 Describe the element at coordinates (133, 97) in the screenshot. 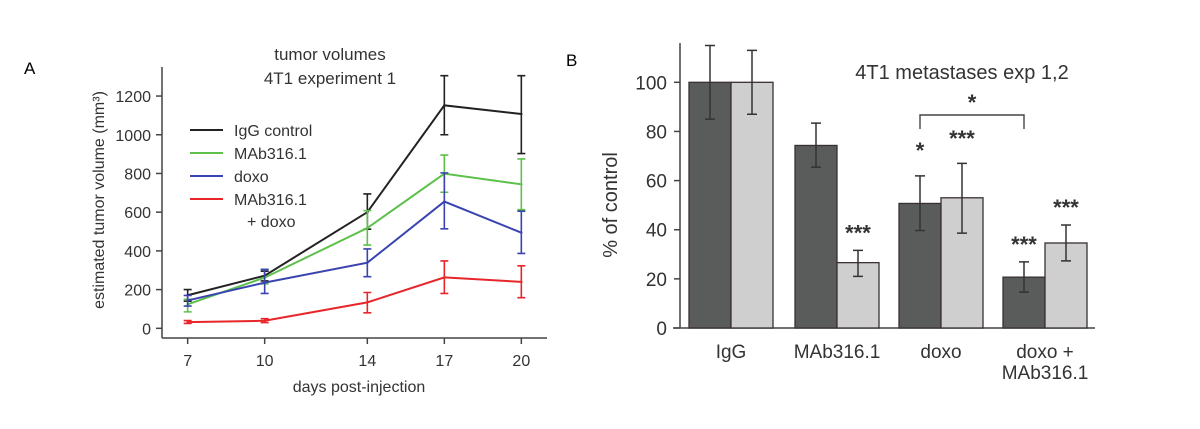

I see `chart-a-y-tick-label: 1200` at that location.